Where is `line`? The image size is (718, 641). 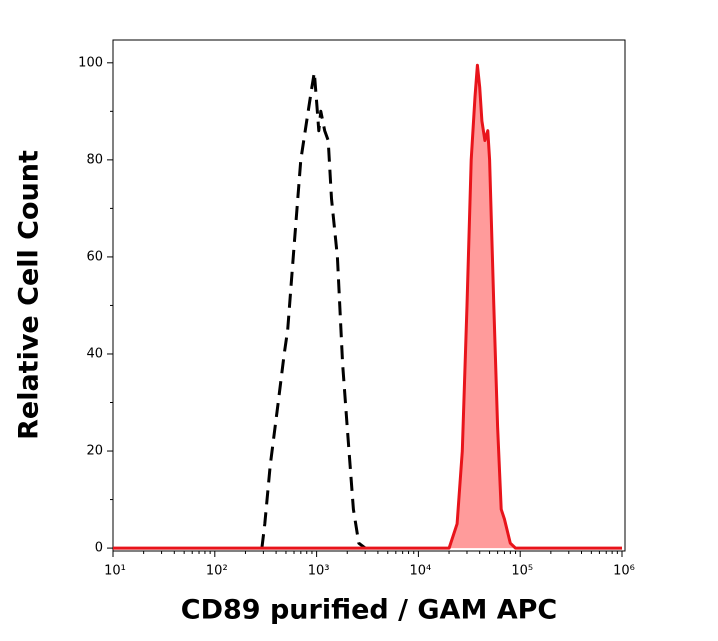 line is located at coordinates (313, 310).